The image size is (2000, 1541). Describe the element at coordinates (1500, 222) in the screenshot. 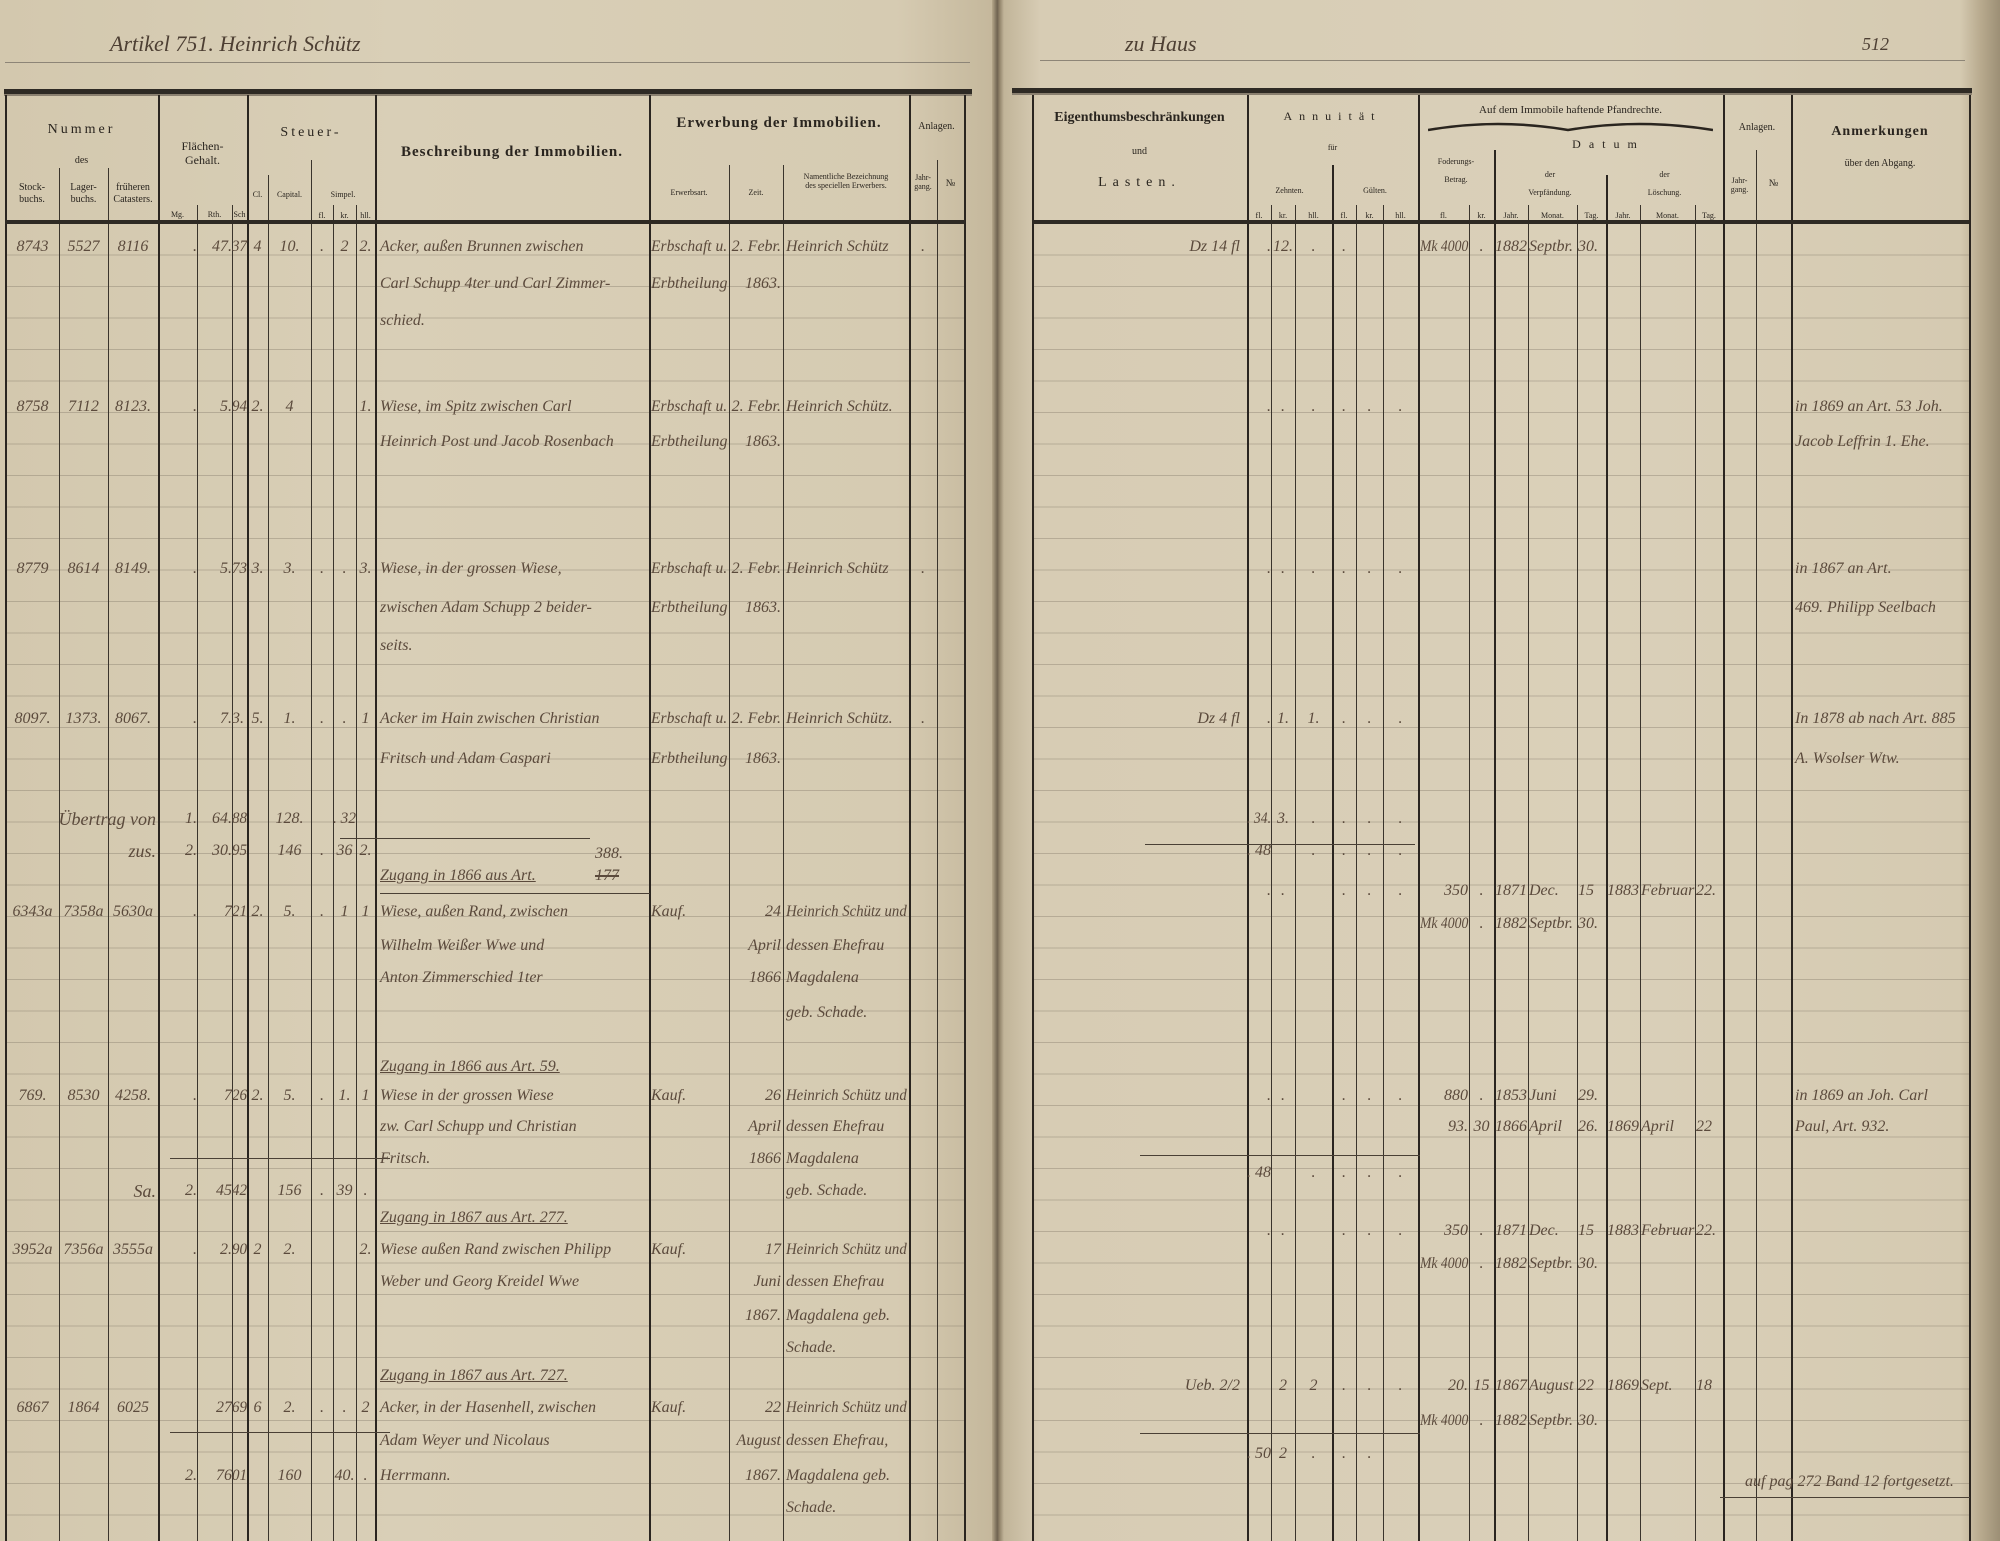

I see `right-header-bottom-rule` at that location.